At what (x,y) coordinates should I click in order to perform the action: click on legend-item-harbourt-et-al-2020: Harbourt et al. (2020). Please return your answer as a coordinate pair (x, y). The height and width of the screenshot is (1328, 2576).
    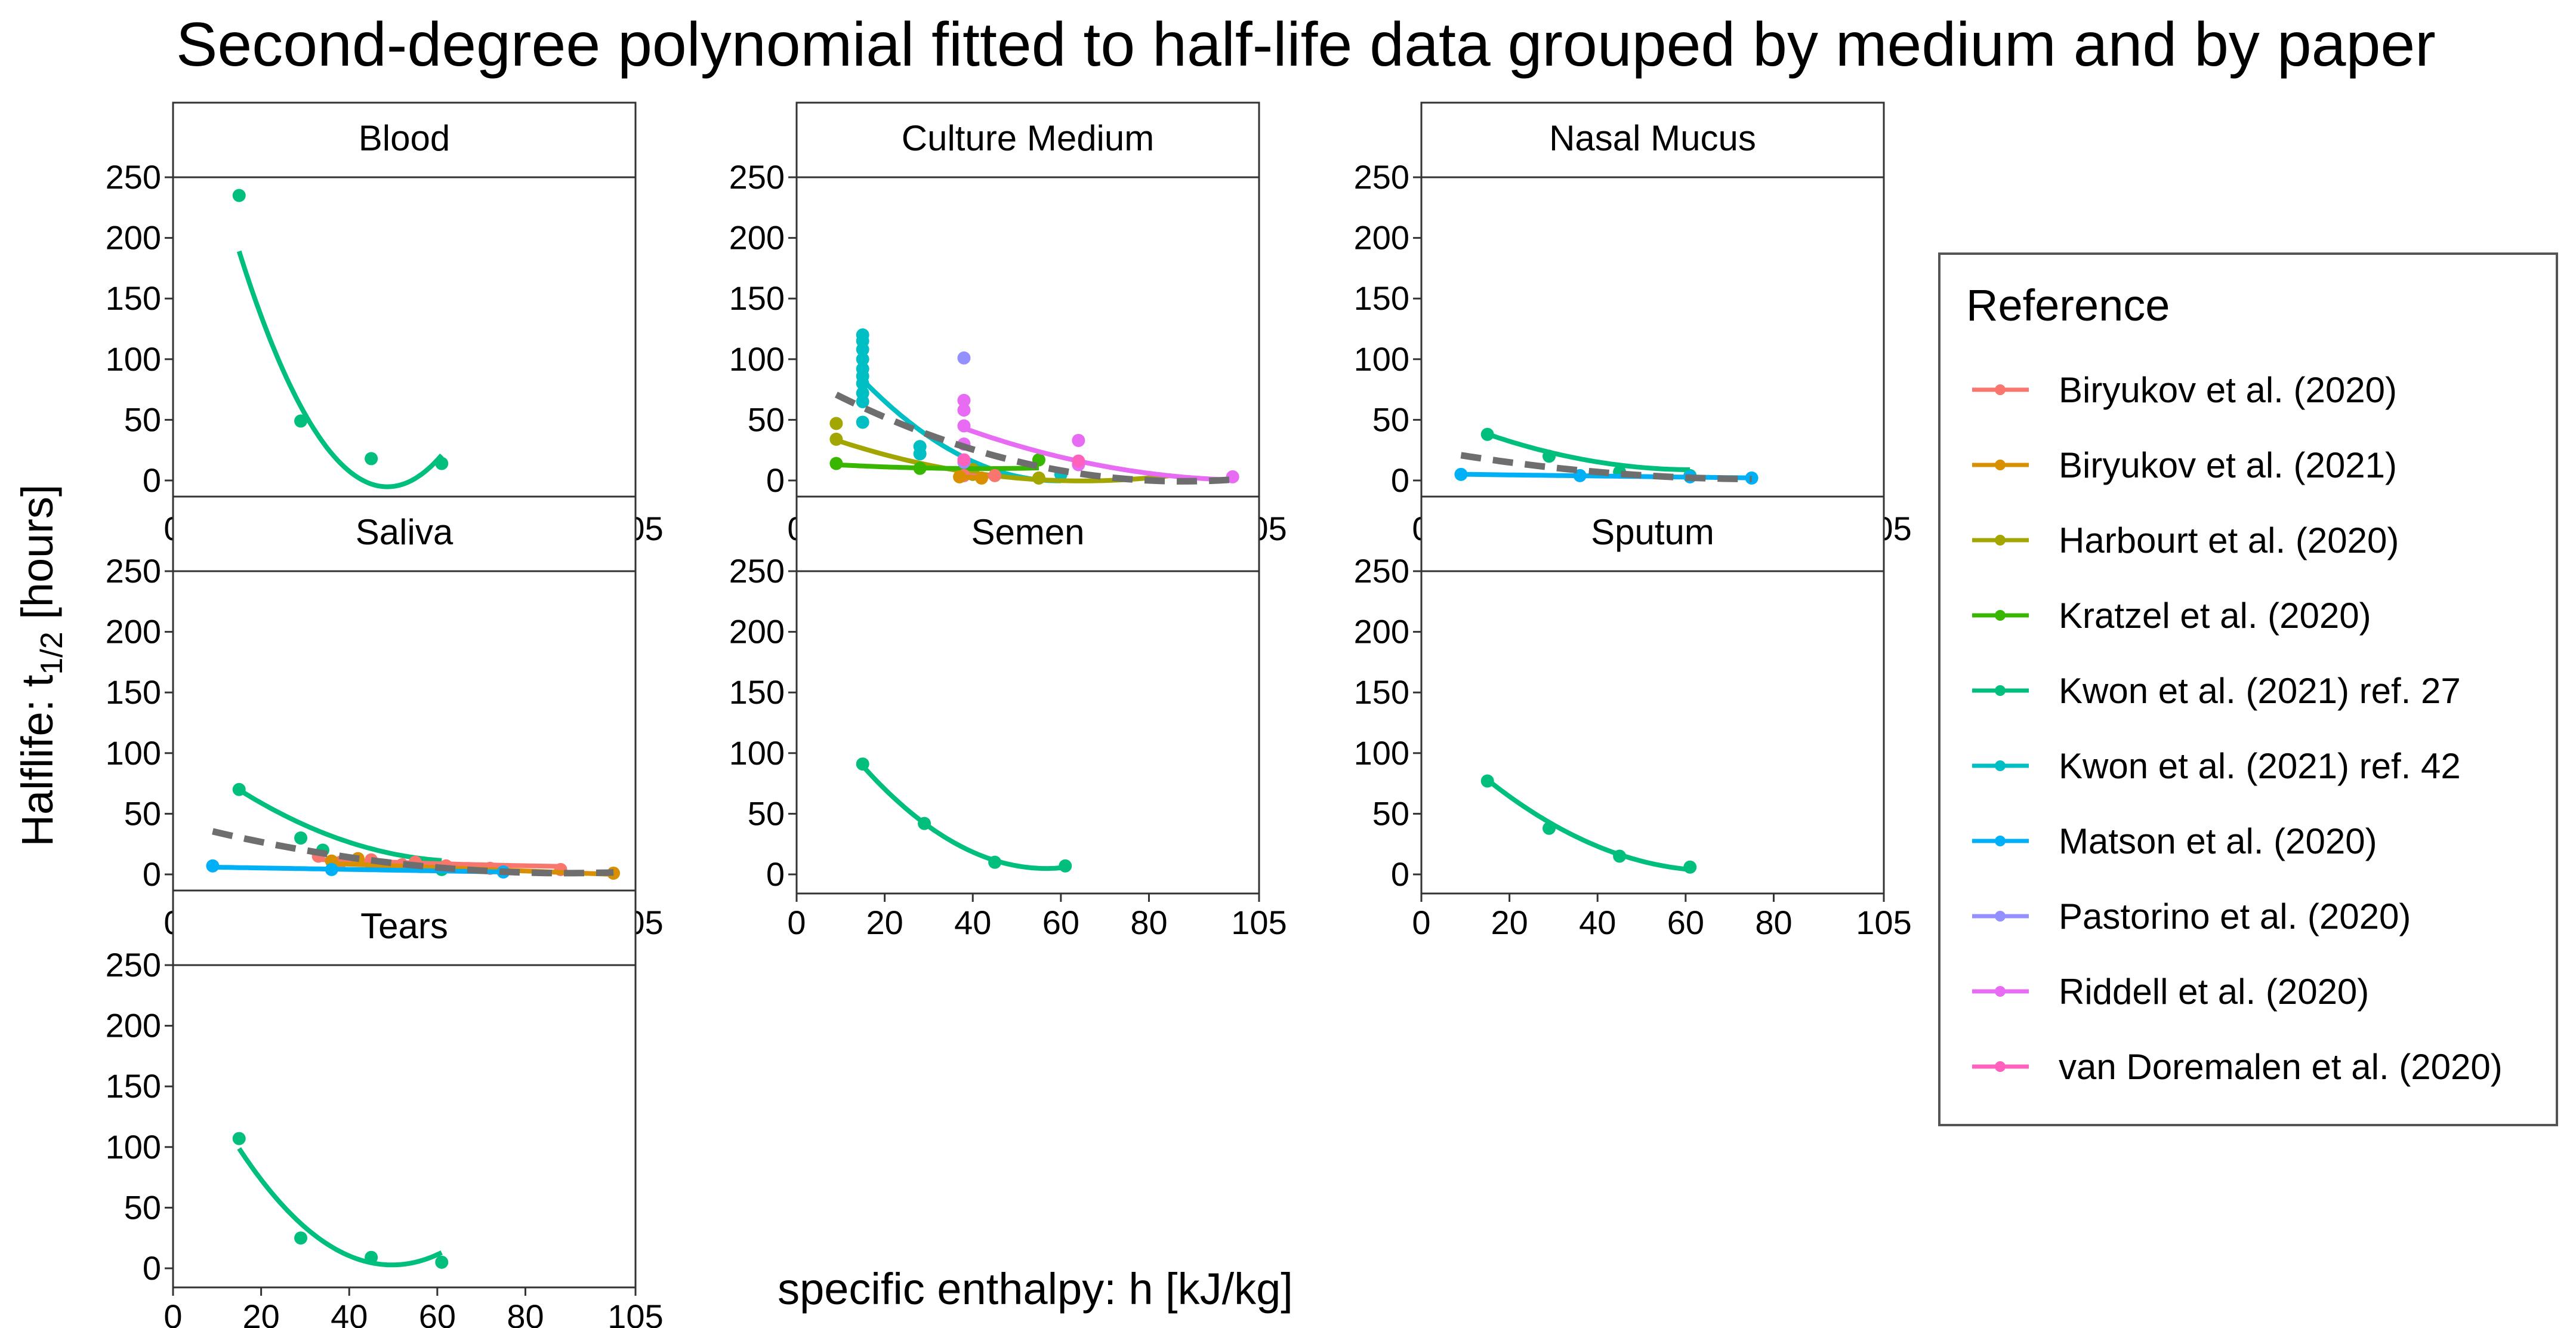
    Looking at the image, I should click on (2185, 540).